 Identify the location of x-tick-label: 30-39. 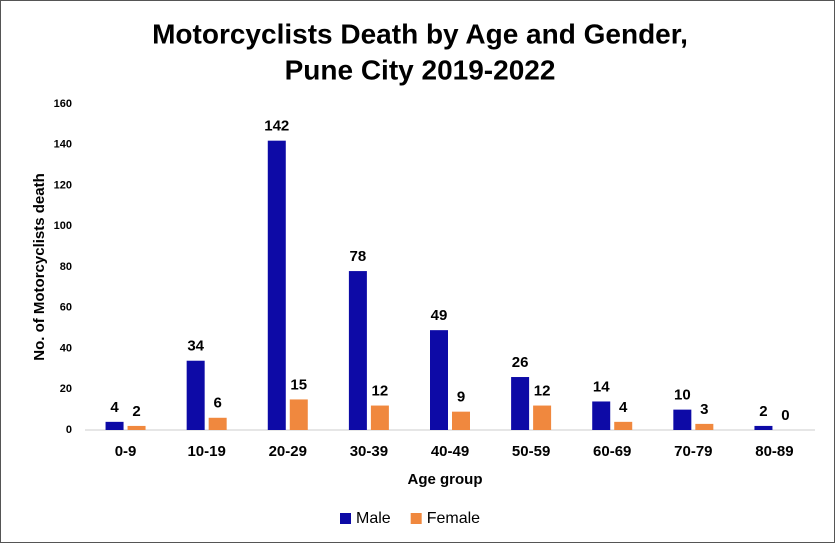
(369, 451).